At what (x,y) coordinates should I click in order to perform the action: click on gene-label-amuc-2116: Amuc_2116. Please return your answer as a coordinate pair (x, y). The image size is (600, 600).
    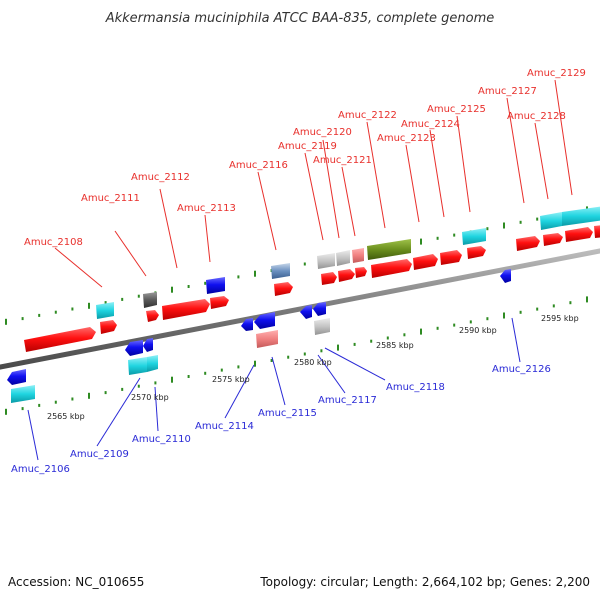
    Looking at the image, I should click on (258, 165).